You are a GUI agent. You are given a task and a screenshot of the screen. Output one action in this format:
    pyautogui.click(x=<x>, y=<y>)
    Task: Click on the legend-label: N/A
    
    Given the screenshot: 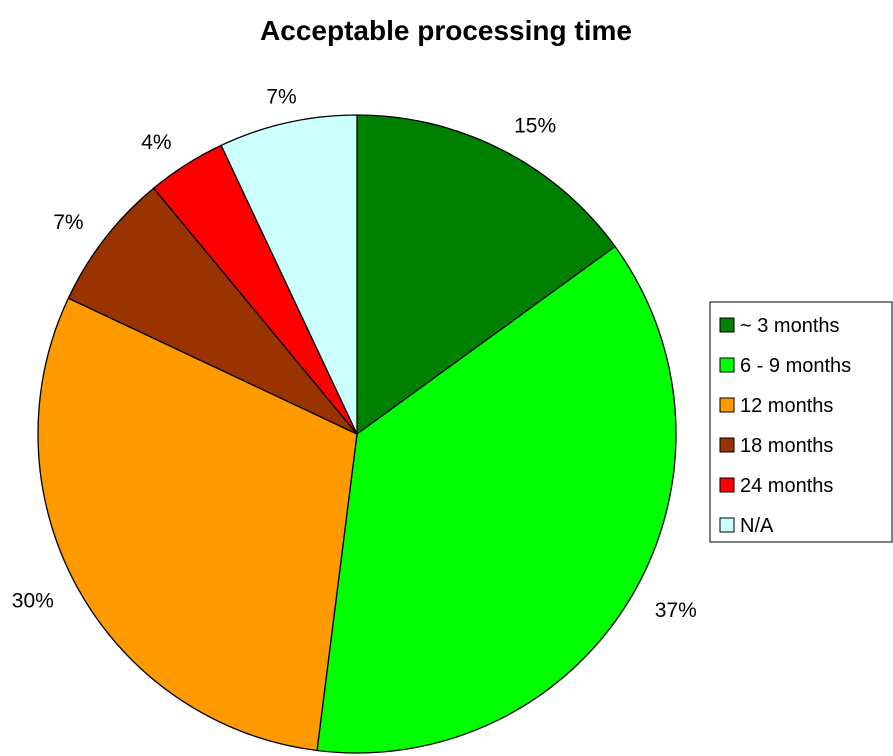 What is the action you would take?
    pyautogui.click(x=757, y=526)
    